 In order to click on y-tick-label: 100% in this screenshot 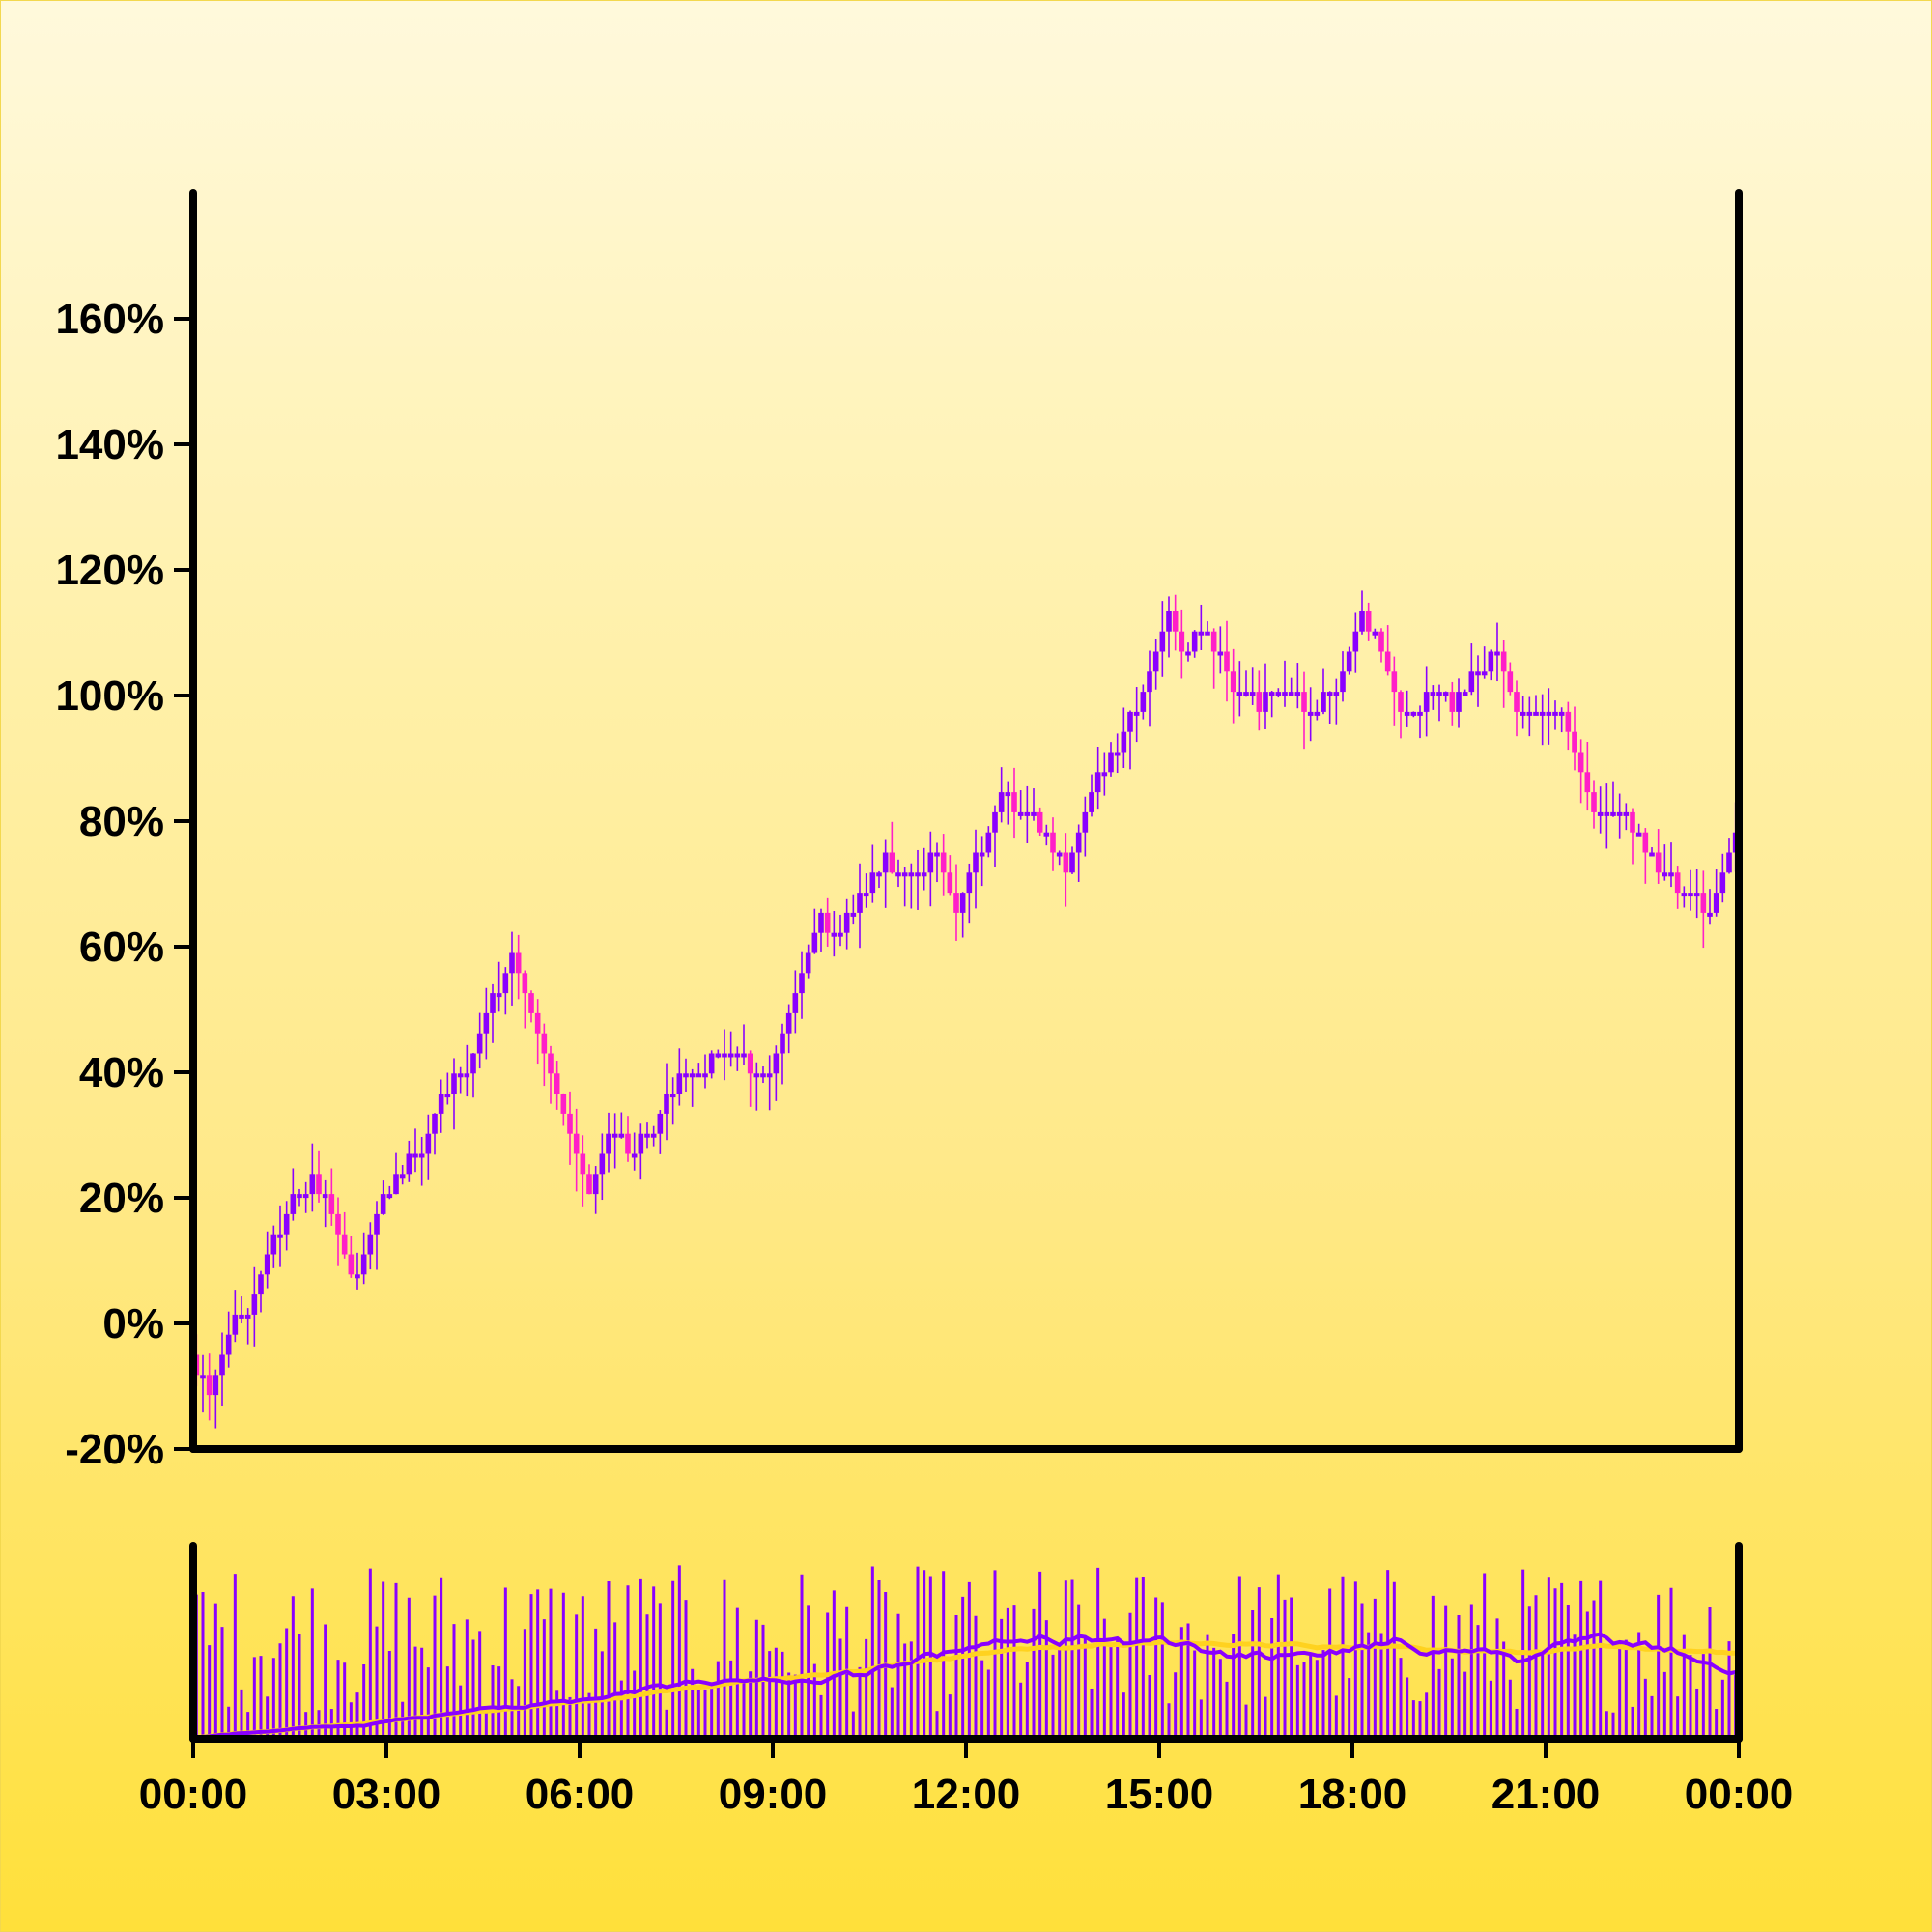, I will do `click(109, 696)`.